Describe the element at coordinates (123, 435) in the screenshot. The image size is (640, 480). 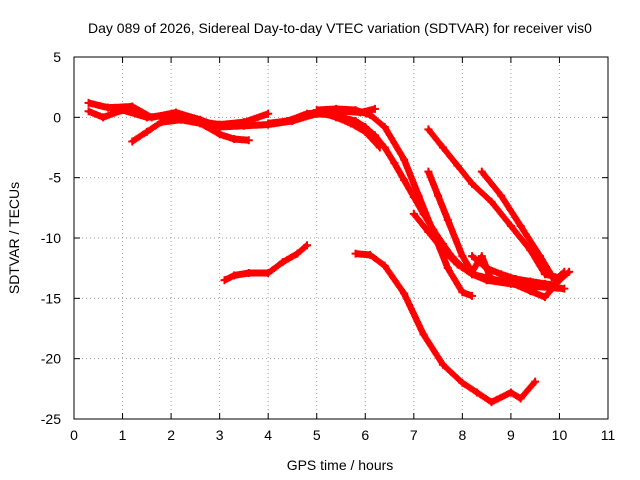
I see `x-tick-label: 1` at that location.